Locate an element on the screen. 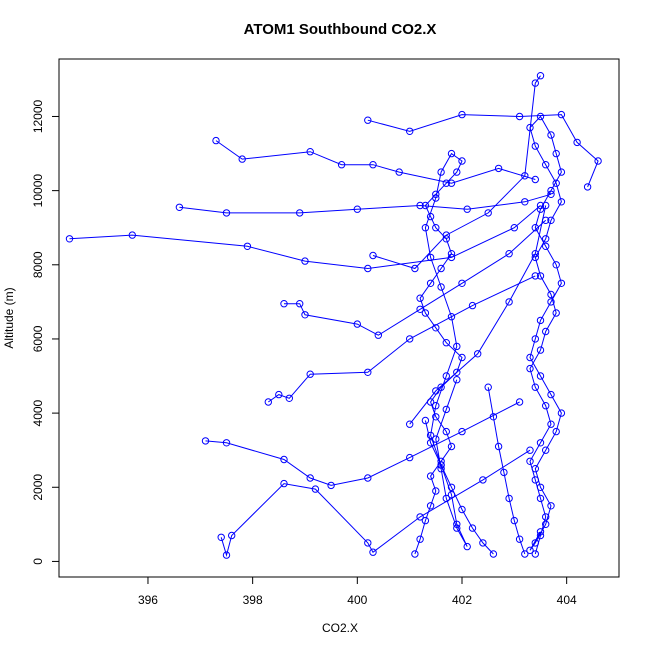  y-axis: 0 2000 4000 6000 8000 10000 12000 is located at coordinates (45, 332).